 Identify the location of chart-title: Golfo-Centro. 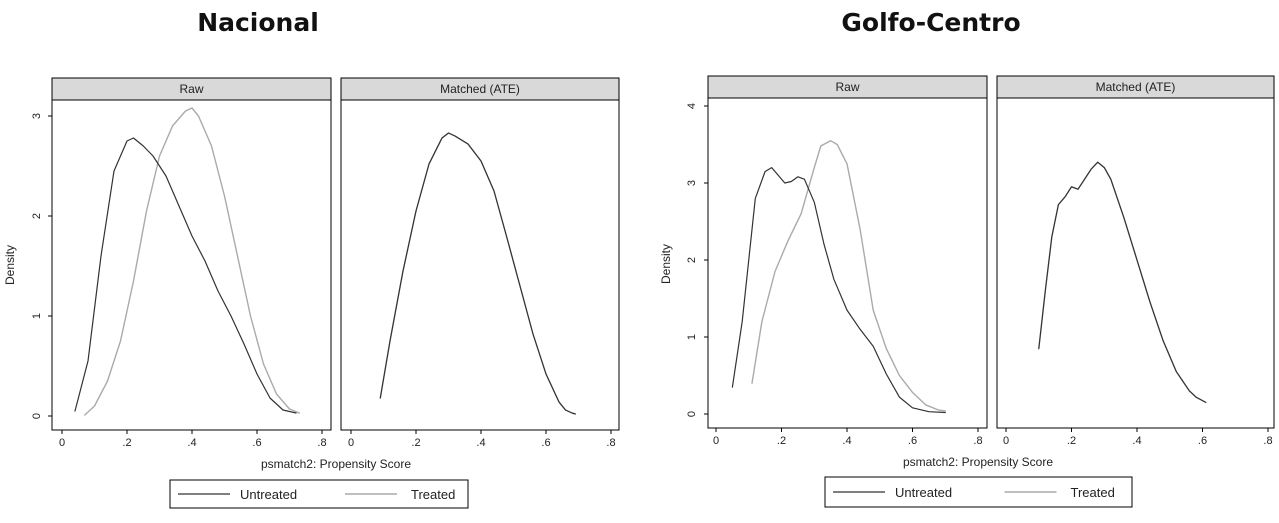
(930, 22).